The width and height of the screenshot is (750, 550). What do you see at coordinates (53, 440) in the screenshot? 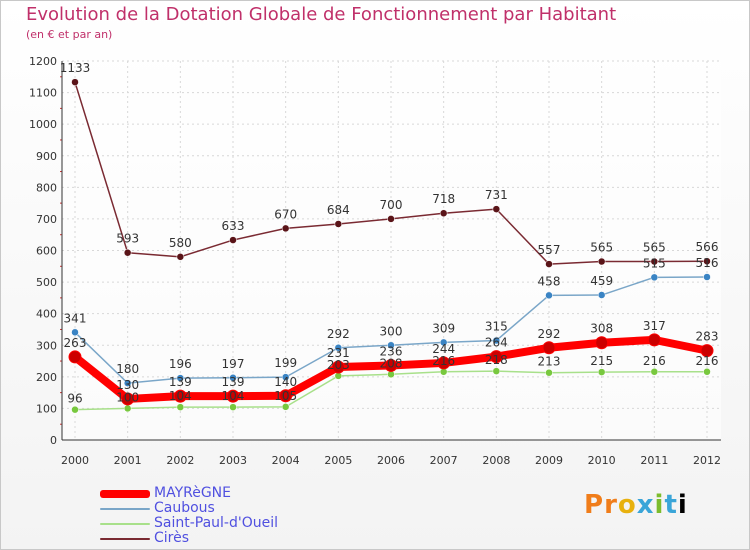
I see `y-tick-label: 0` at bounding box center [53, 440].